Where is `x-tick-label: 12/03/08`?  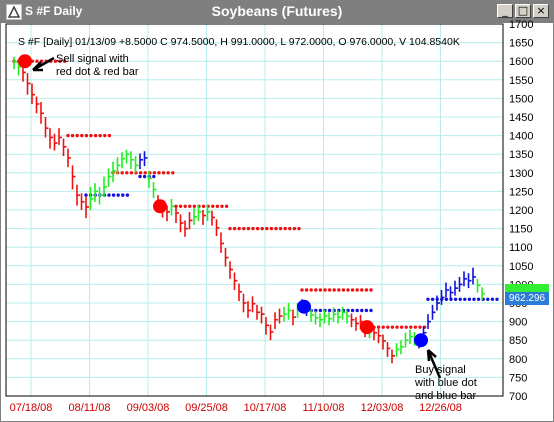
x-tick-label: 12/03/08 is located at coordinates (382, 408).